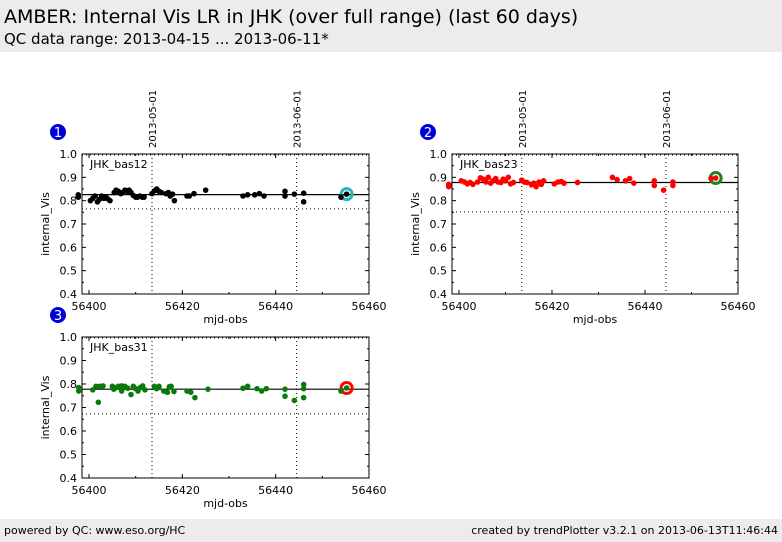 This screenshot has height=542, width=782. What do you see at coordinates (439, 271) in the screenshot?
I see `panel-2-ytick-label: 0.5` at bounding box center [439, 271].